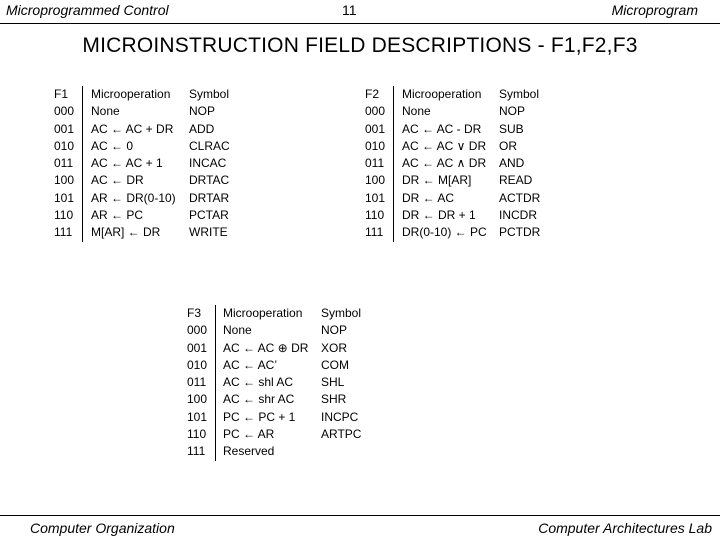 The height and width of the screenshot is (540, 720). What do you see at coordinates (375, 111) in the screenshot?
I see `f2-code: 000` at bounding box center [375, 111].